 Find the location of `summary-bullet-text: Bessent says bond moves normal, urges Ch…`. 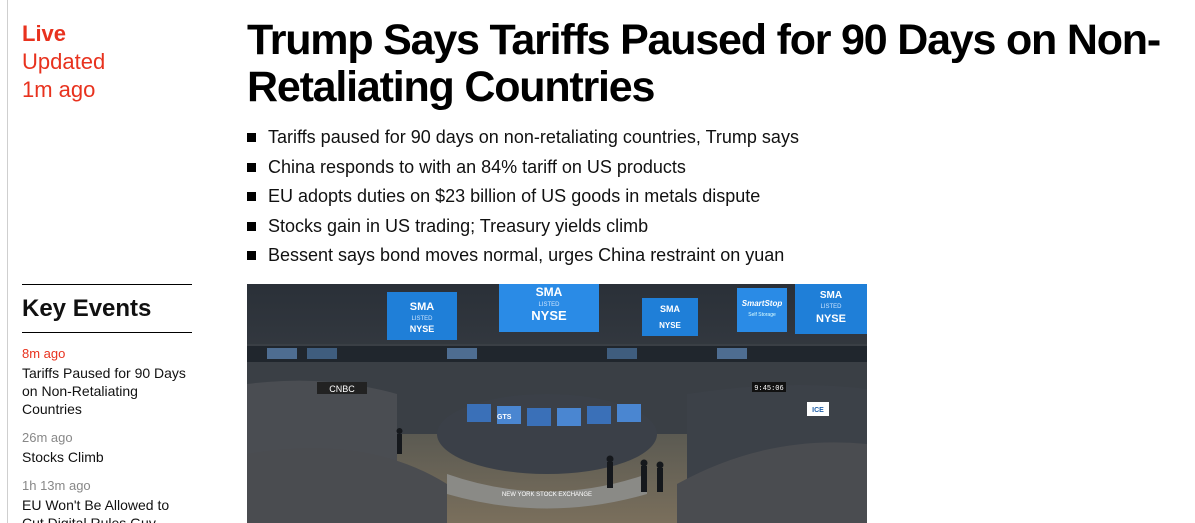

summary-bullet-text: Bessent says bond moves normal, urges Ch… is located at coordinates (526, 255).